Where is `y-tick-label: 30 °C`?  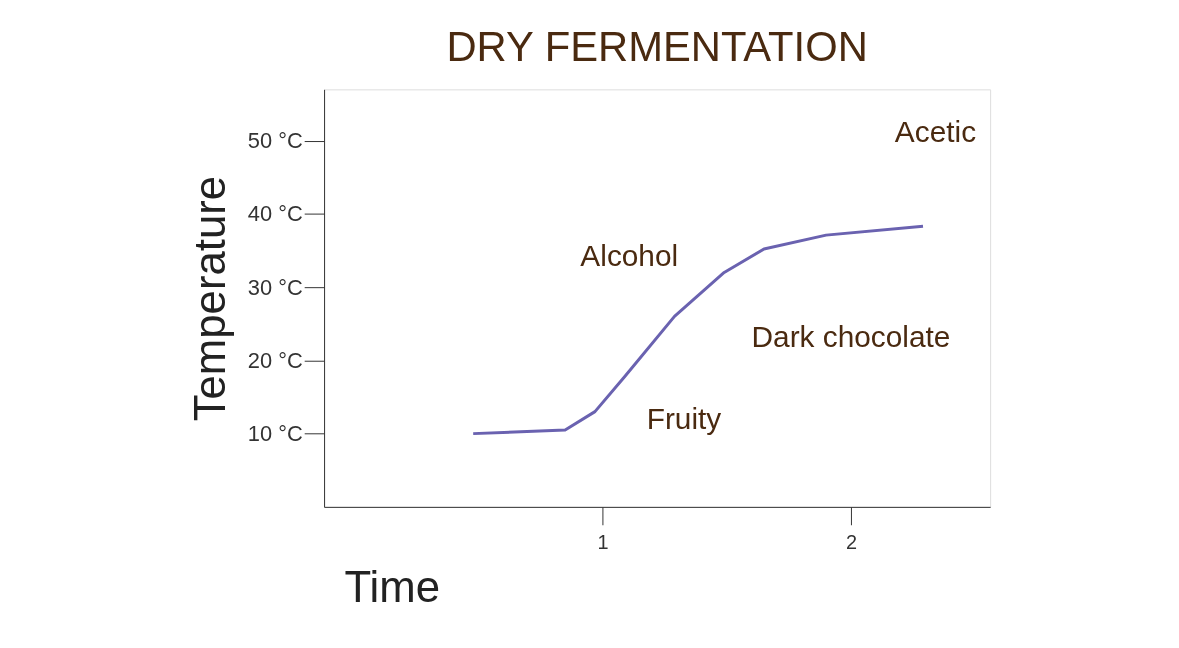 y-tick-label: 30 °C is located at coordinates (275, 287).